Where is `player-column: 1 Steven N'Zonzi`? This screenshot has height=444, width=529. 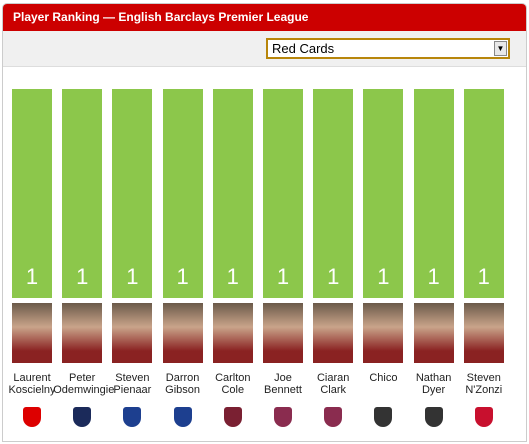
player-column: 1 Steven N'Zonzi is located at coordinates (482, 254).